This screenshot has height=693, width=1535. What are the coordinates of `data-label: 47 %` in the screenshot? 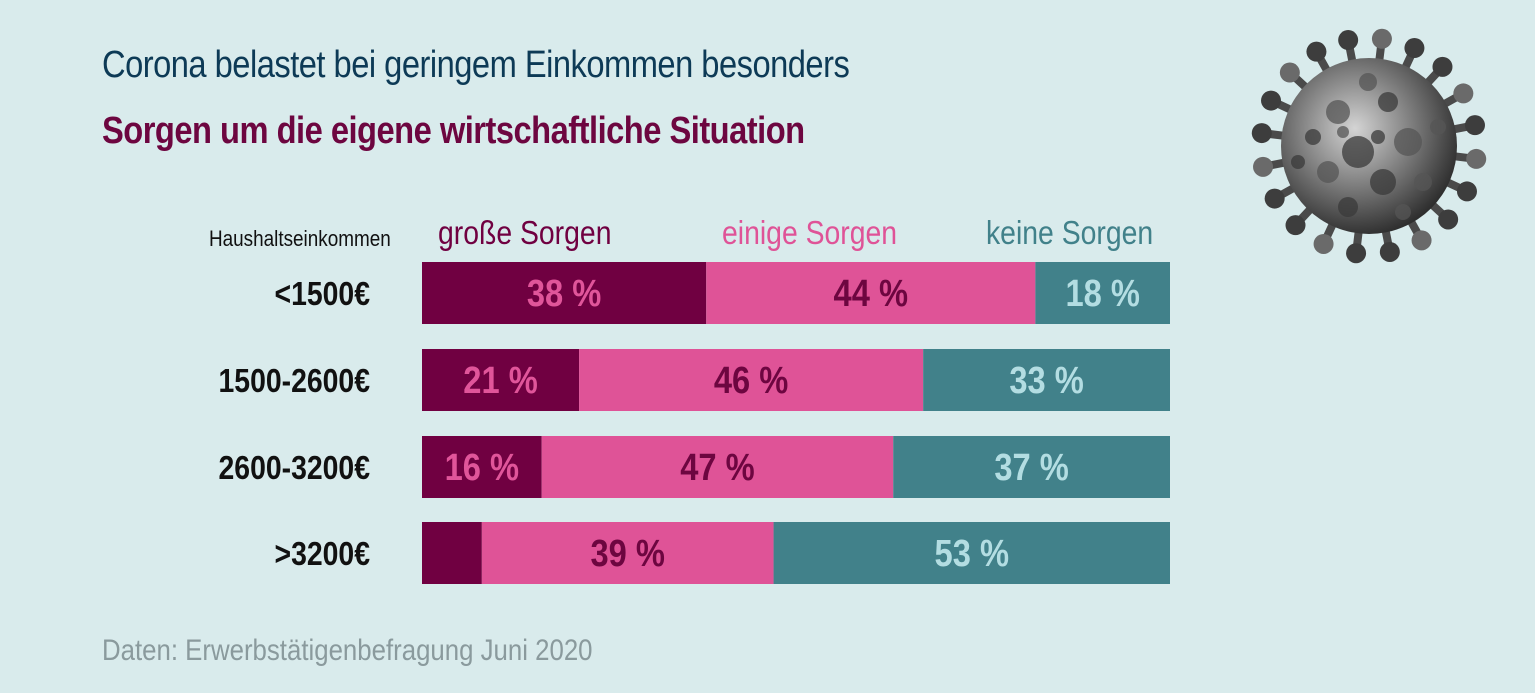 It's located at (717, 467).